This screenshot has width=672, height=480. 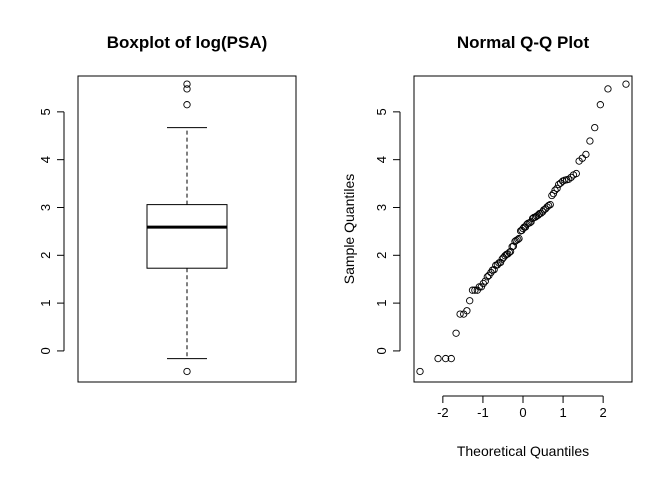 What do you see at coordinates (45, 302) in the screenshot?
I see `boxplot-y-tick-label: 1` at bounding box center [45, 302].